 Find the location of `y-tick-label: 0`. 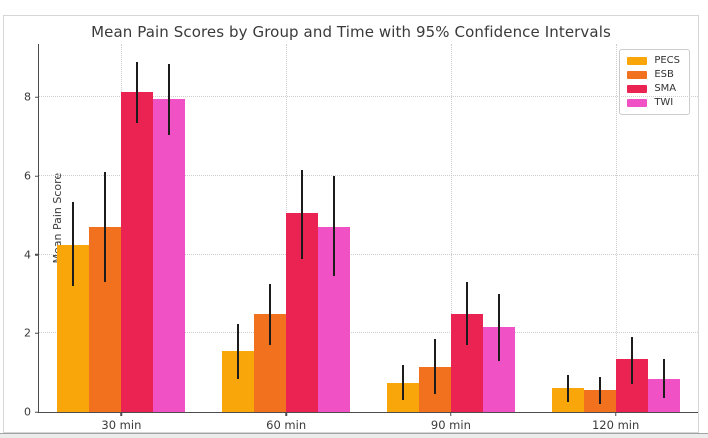

y-tick-label: 0 is located at coordinates (27, 412).